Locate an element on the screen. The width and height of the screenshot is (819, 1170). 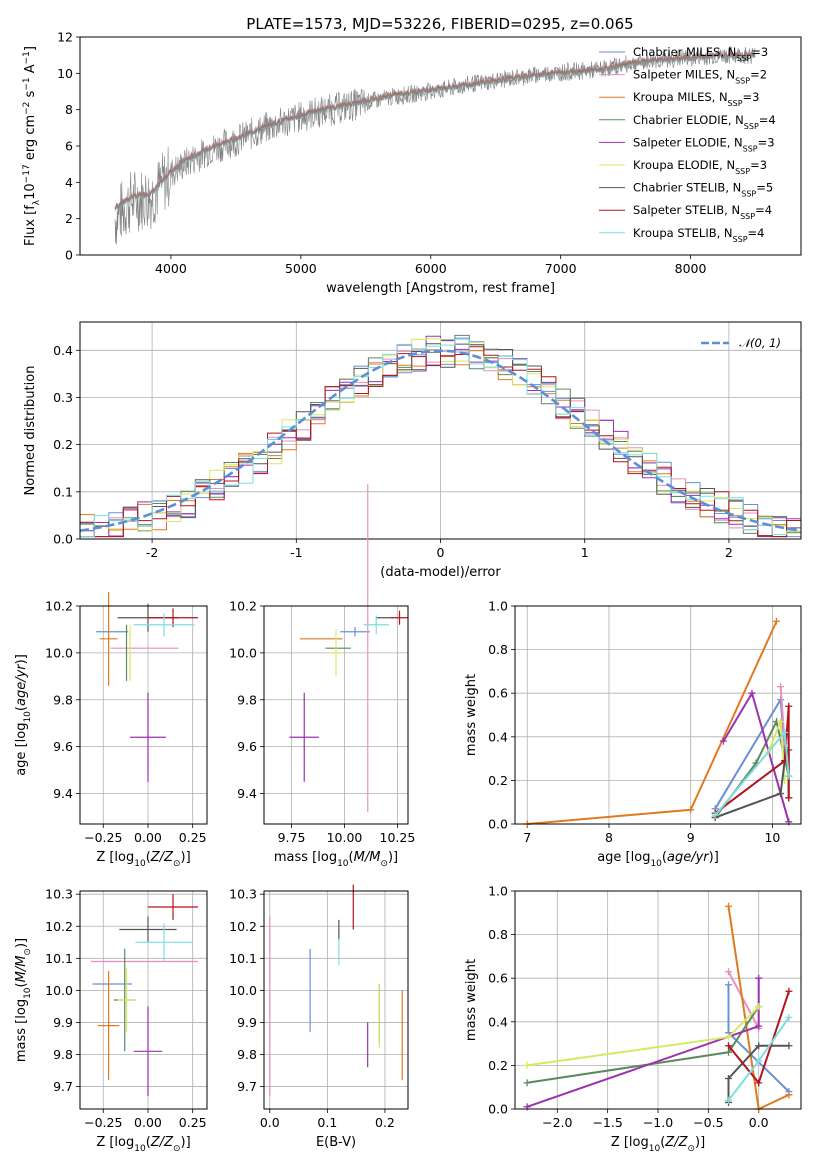
mw-vs-age-xlabel: age [log10(age/yr)] is located at coordinates (658, 859).